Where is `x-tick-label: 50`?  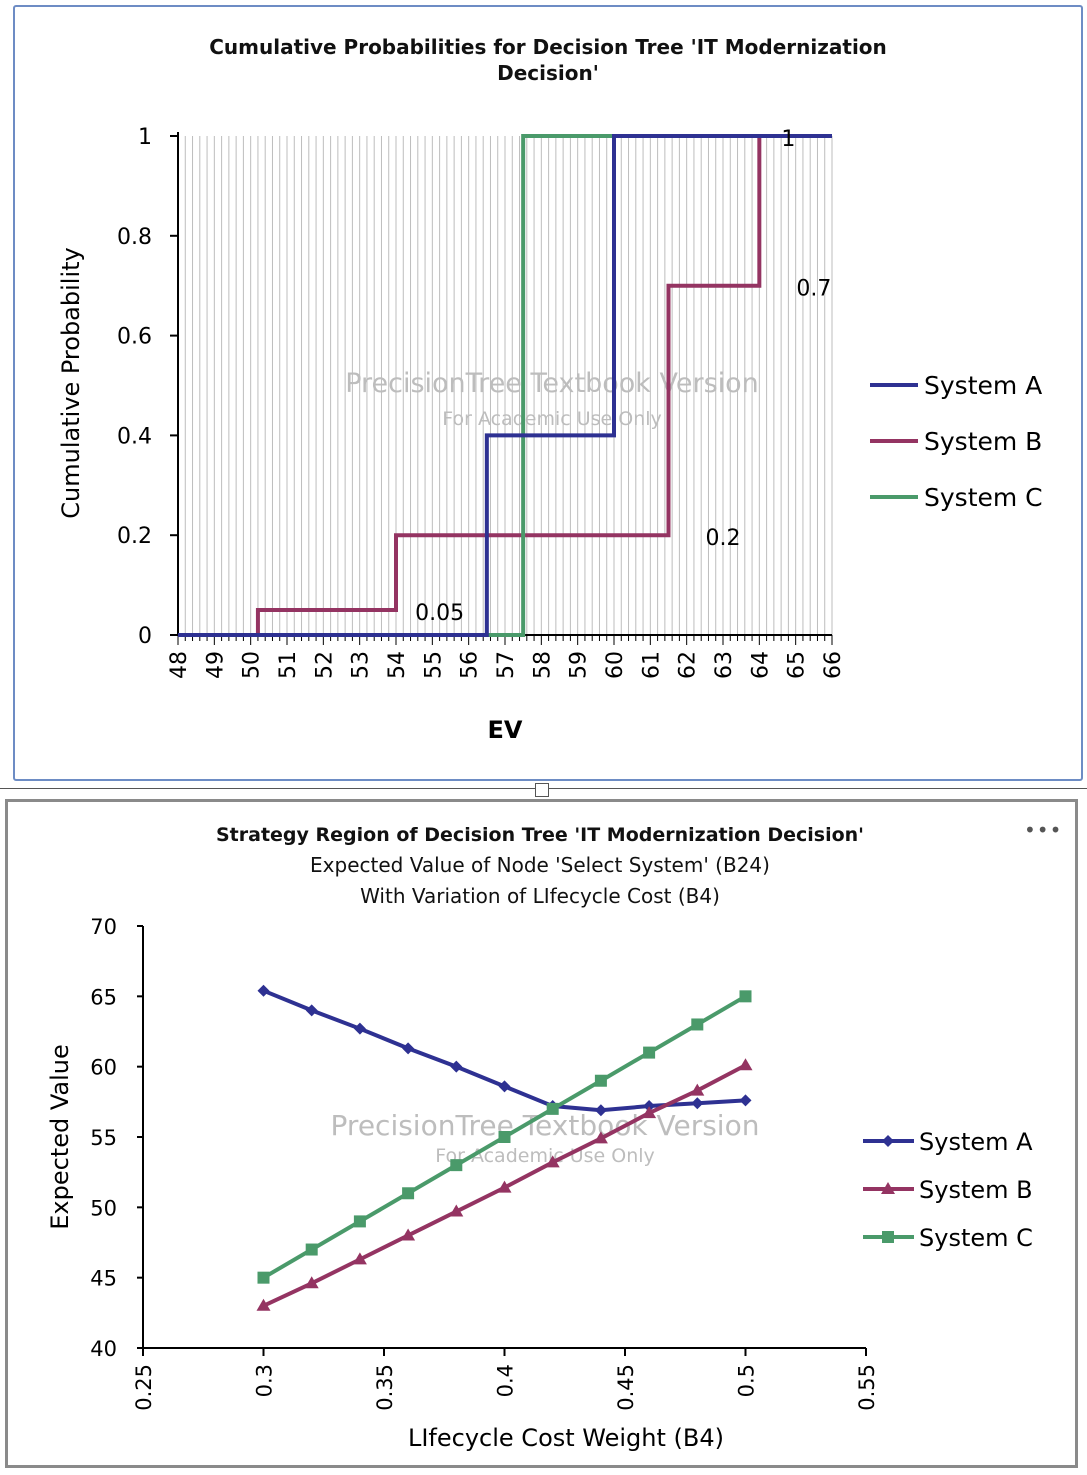 x-tick-label: 50 is located at coordinates (252, 665).